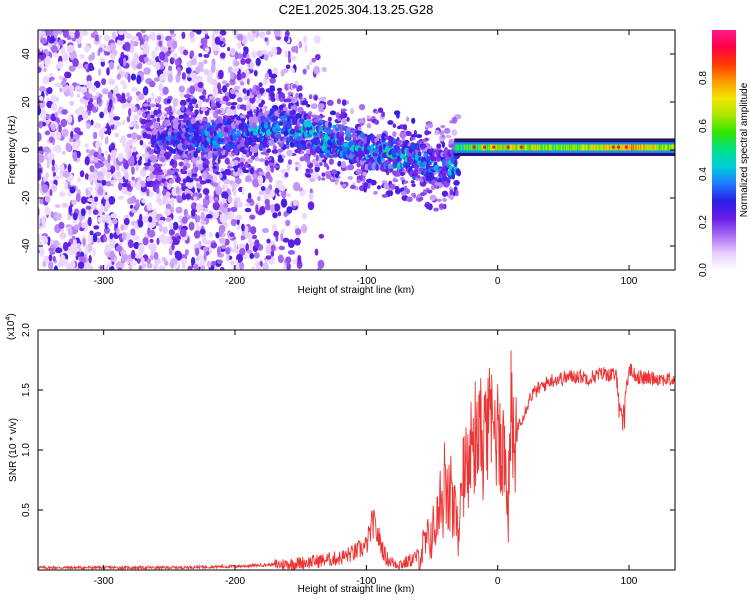 This screenshot has width=750, height=600. Describe the element at coordinates (26, 54) in the screenshot. I see `y-tick-label: 40` at that location.